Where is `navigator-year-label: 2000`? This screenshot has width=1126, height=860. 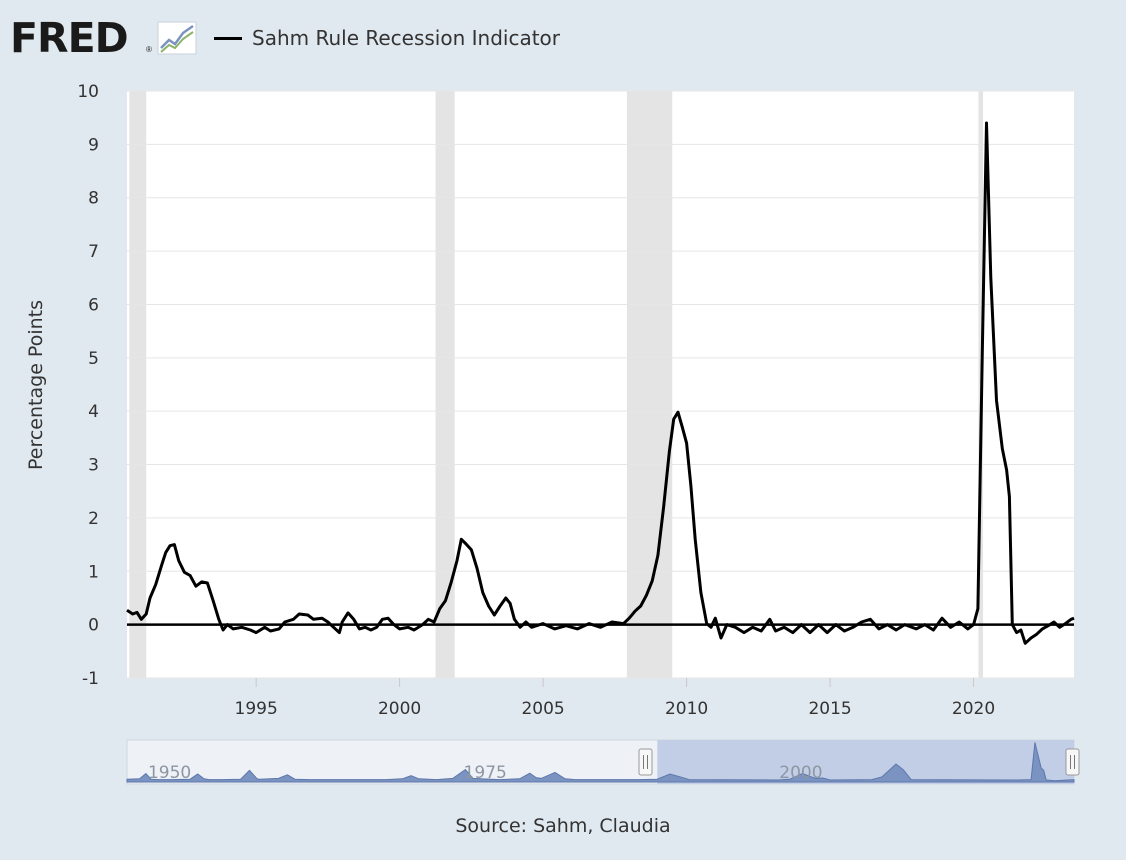
navigator-year-label: 2000 is located at coordinates (800, 773).